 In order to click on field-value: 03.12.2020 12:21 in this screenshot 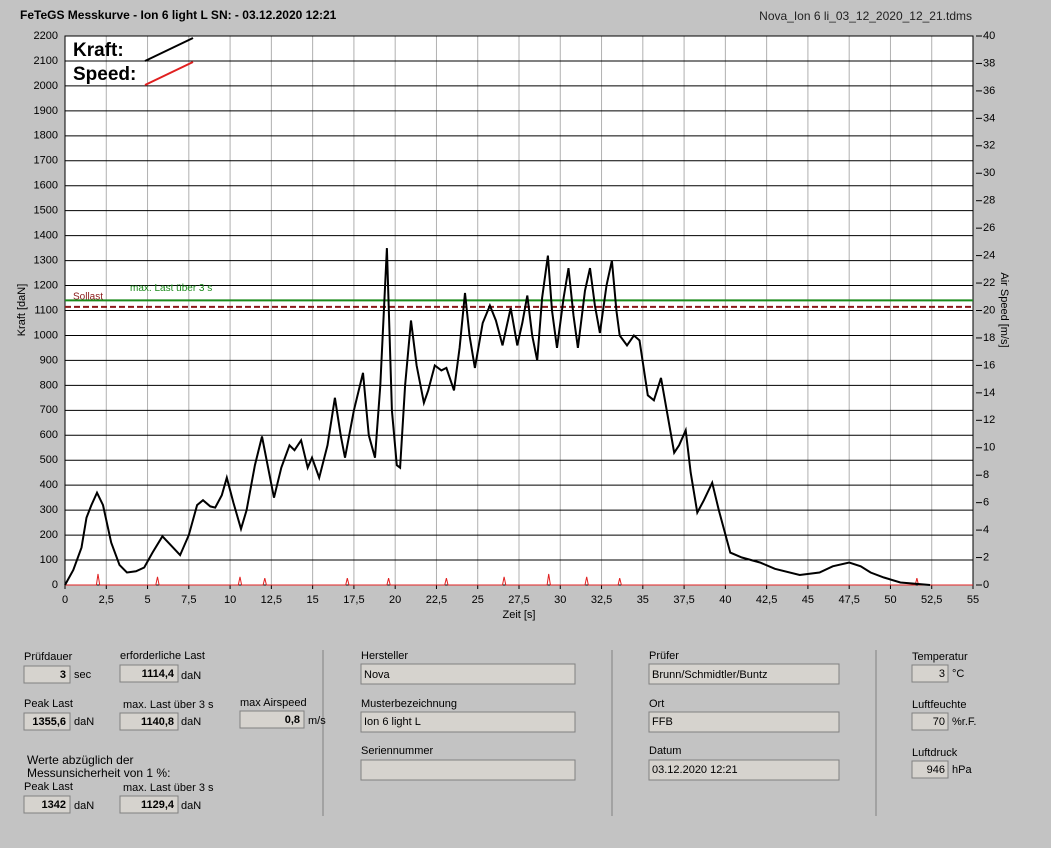, I will do `click(695, 770)`.